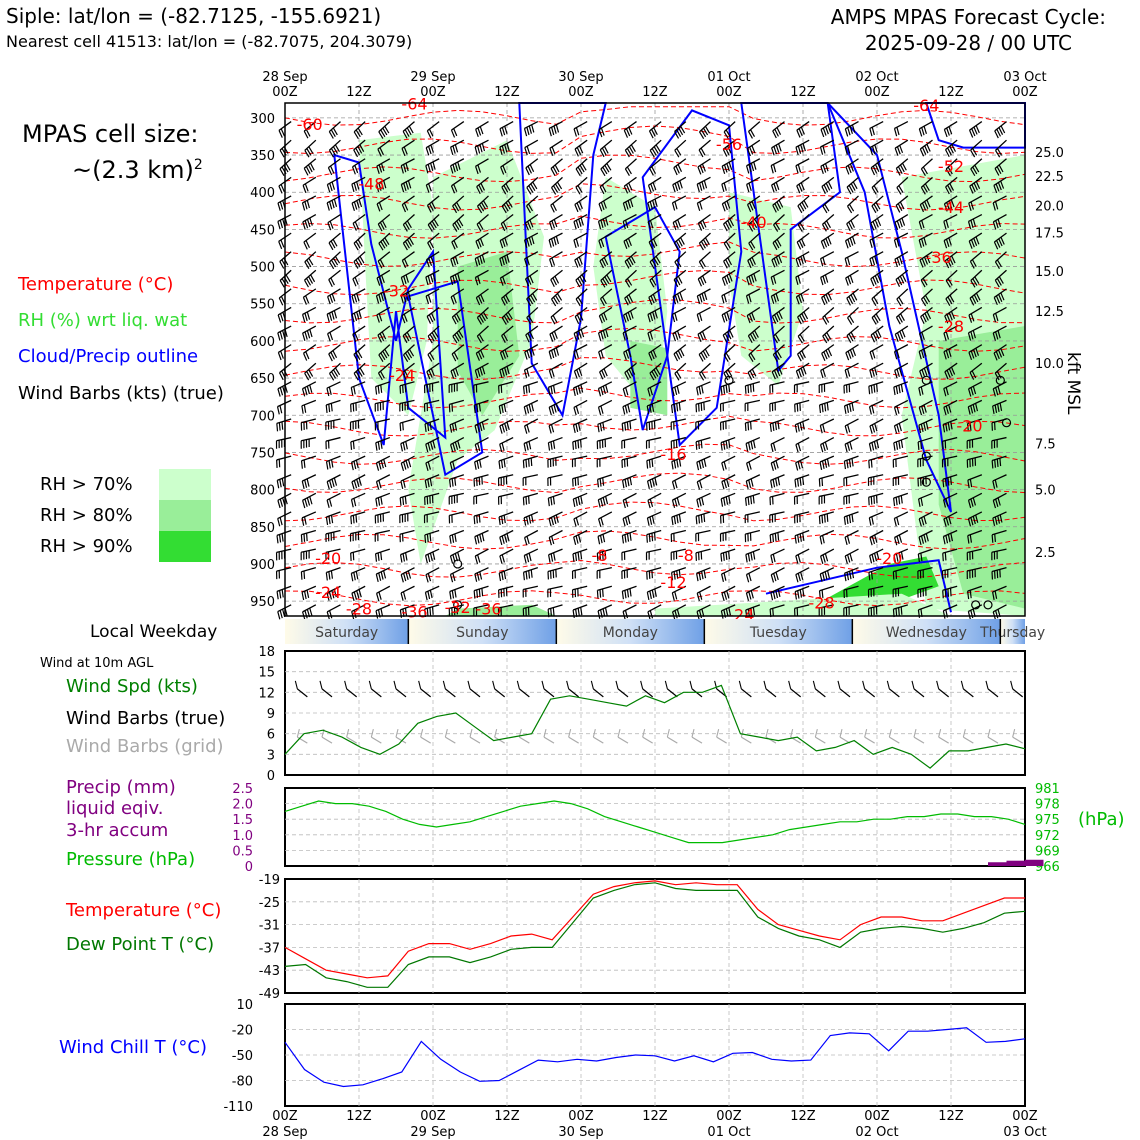 Image resolution: width=1140 pixels, height=1140 pixels. Describe the element at coordinates (729, 92) in the screenshot. I see `top-time-label: 00Z` at that location.